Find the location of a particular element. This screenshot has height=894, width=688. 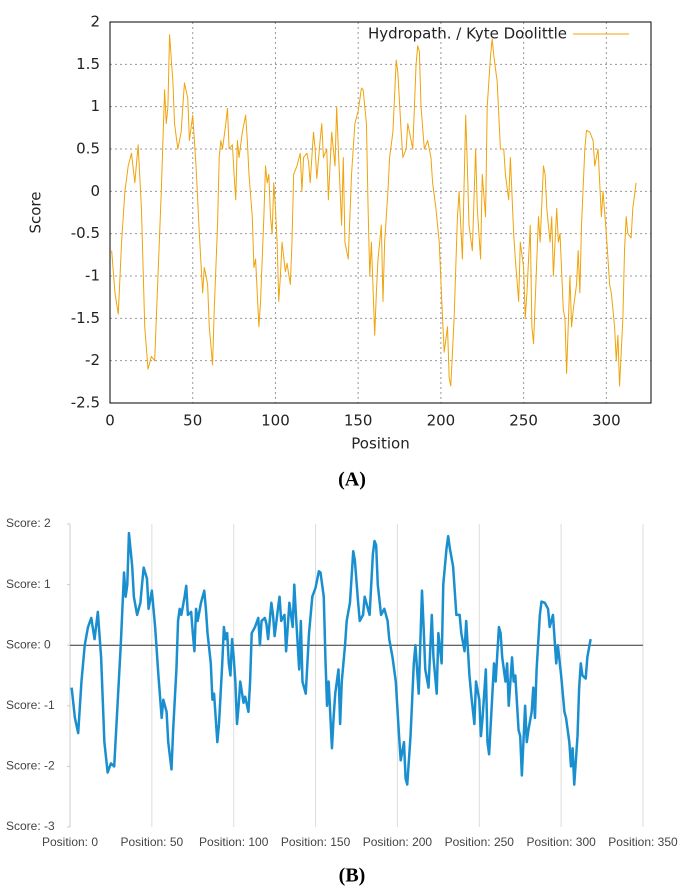

x-tick-label: 200 is located at coordinates (441, 421).